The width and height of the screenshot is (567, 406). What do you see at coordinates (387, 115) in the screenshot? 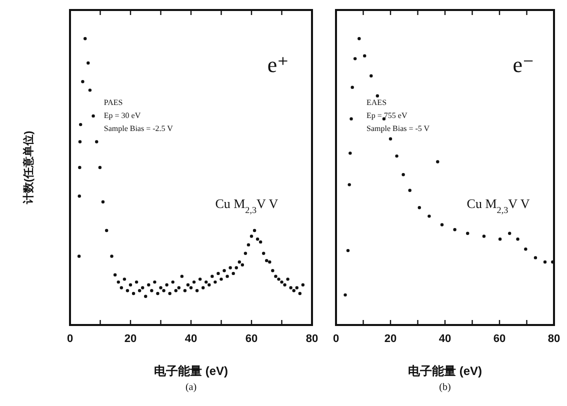
I see `annotation: Ep = 755 eV` at bounding box center [387, 115].